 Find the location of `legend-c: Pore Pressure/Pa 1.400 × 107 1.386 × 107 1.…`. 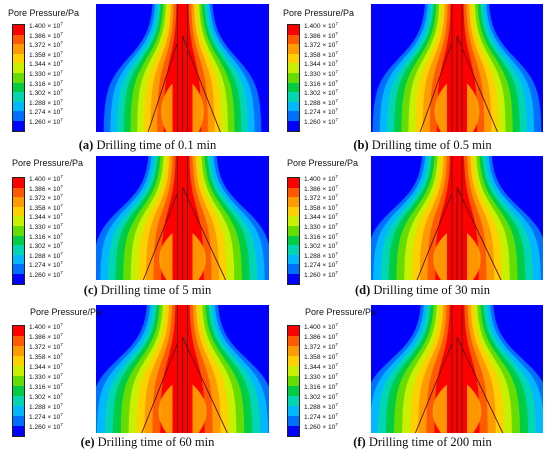

legend-c: Pore Pressure/Pa 1.400 × 107 1.386 × 107 1.… is located at coordinates (51, 220).